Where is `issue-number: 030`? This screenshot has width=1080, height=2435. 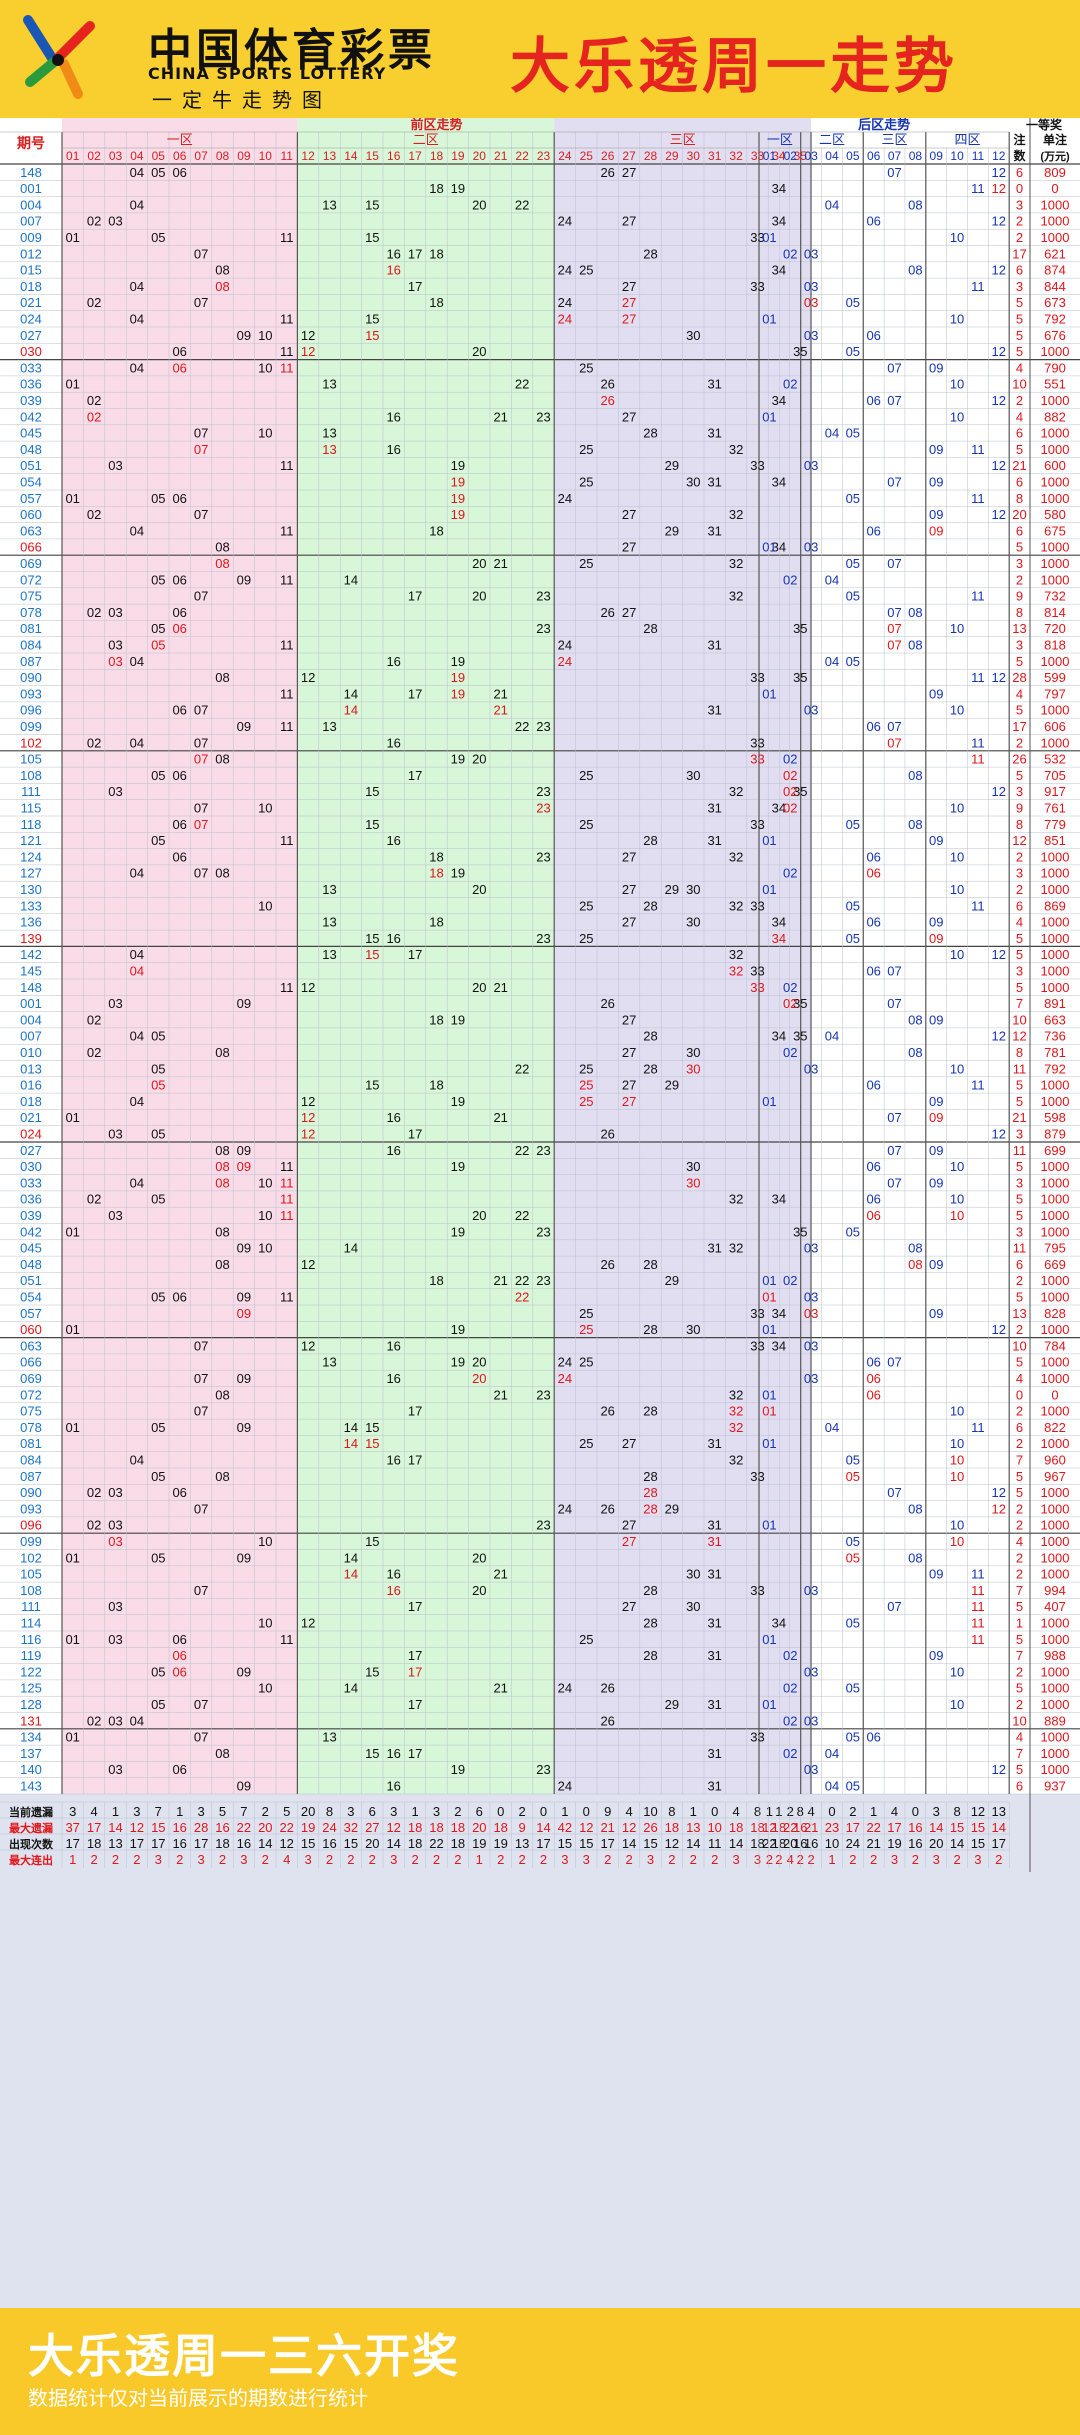 issue-number: 030 is located at coordinates (31, 1166).